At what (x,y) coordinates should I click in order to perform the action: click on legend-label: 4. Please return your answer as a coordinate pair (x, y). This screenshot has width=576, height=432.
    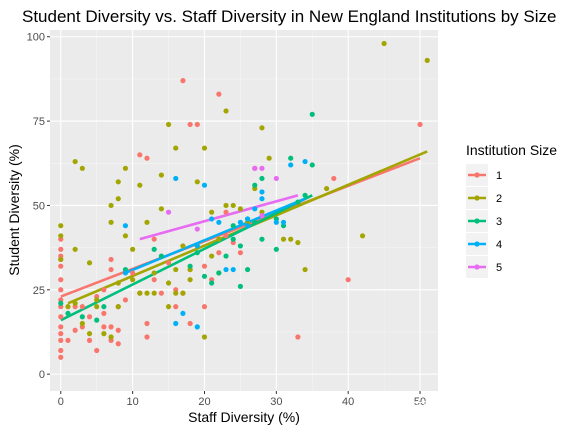
    Looking at the image, I should click on (499, 245).